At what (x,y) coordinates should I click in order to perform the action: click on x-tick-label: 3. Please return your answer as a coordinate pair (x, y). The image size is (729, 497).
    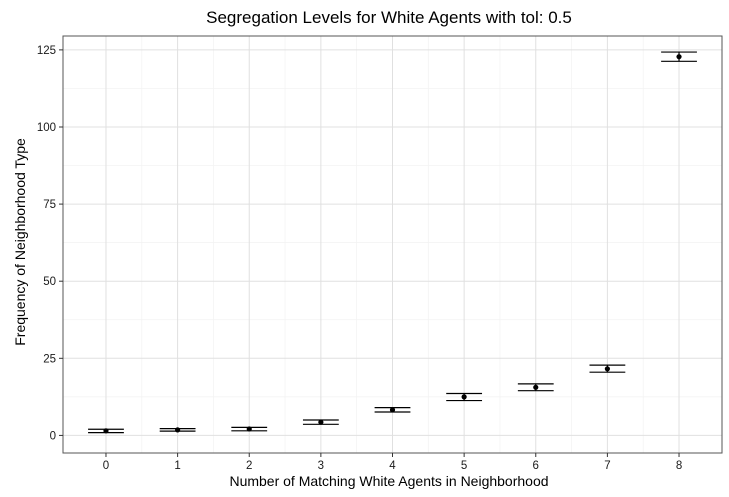
    Looking at the image, I should click on (321, 466).